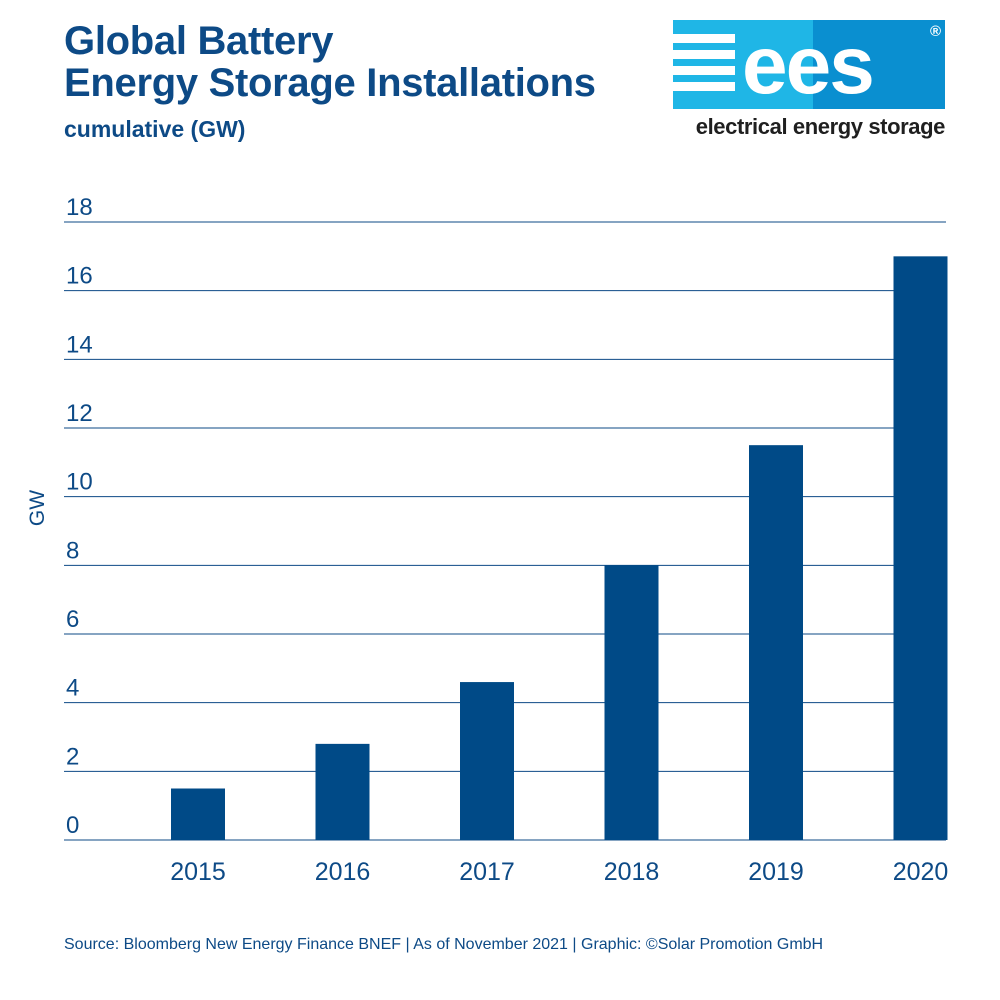 The height and width of the screenshot is (1000, 1000). Describe the element at coordinates (631, 702) in the screenshot. I see `bar-2018` at that location.